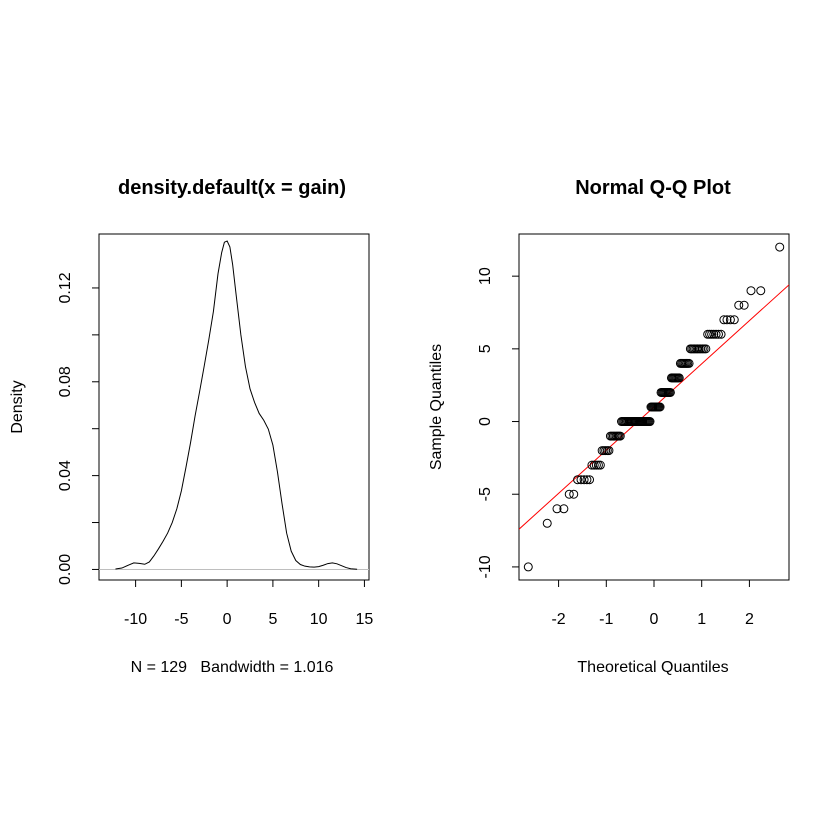 The width and height of the screenshot is (840, 840). What do you see at coordinates (485, 494) in the screenshot?
I see `qq-y-tick-label: -5` at bounding box center [485, 494].